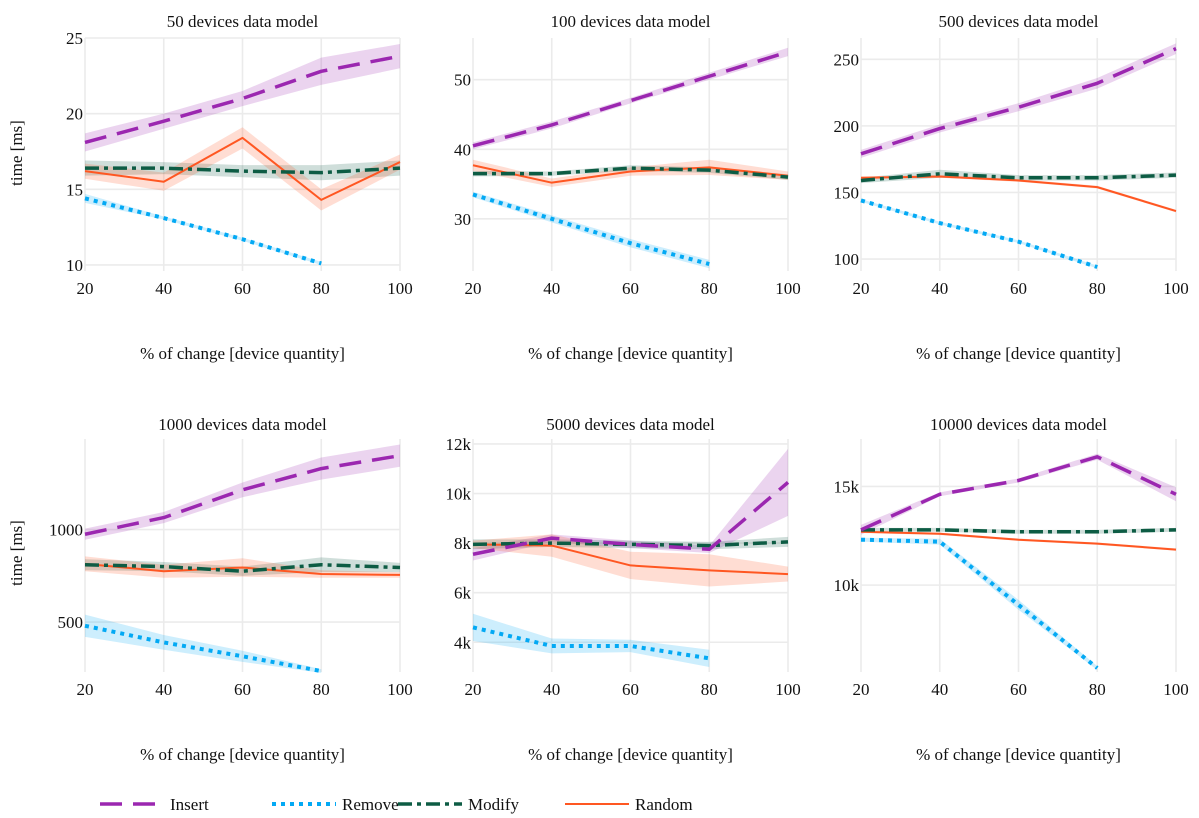 The width and height of the screenshot is (1199, 818). I want to click on y-tick-label: 250, so click(847, 59).